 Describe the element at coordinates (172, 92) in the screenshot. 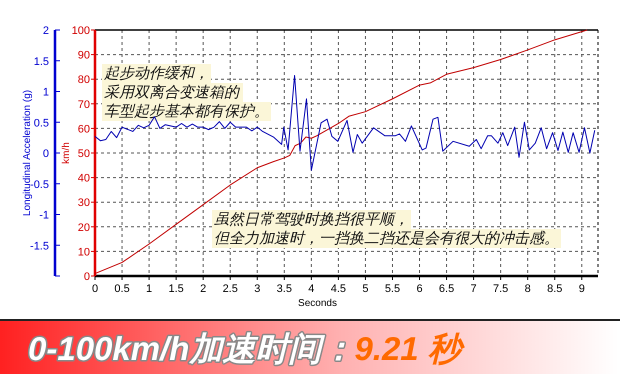

I see `annotation: 采用双离合变速箱的` at that location.